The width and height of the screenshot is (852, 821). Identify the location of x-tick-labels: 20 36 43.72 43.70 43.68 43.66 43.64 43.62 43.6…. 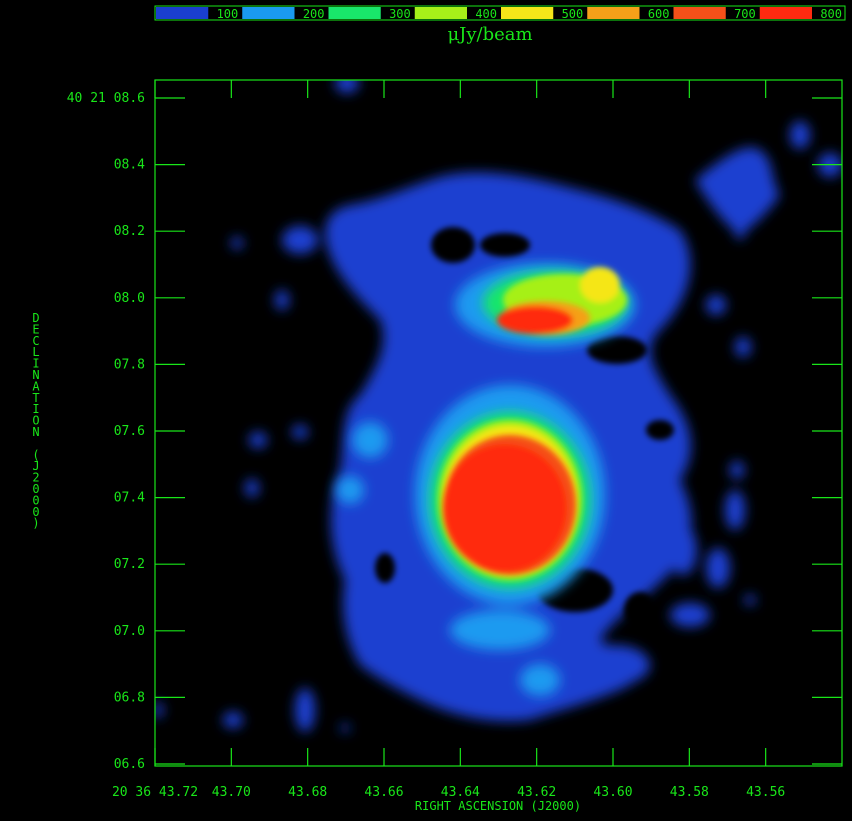
(448, 792).